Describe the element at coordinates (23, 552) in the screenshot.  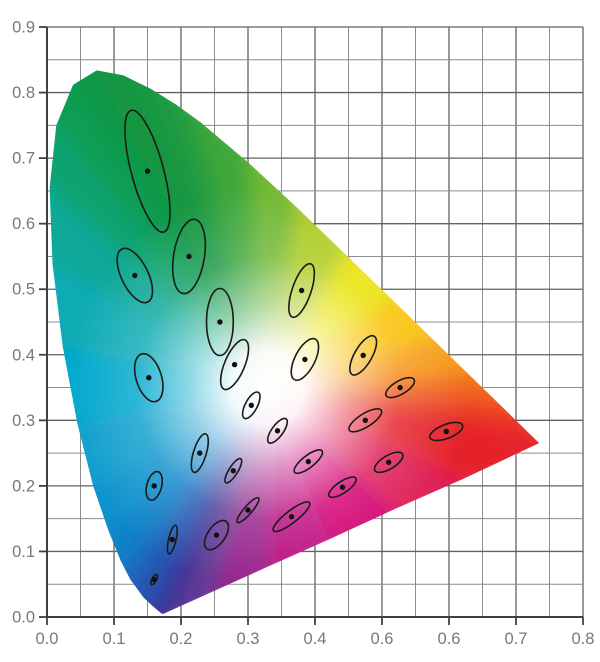
I see `y-tick-label: 0.1` at that location.